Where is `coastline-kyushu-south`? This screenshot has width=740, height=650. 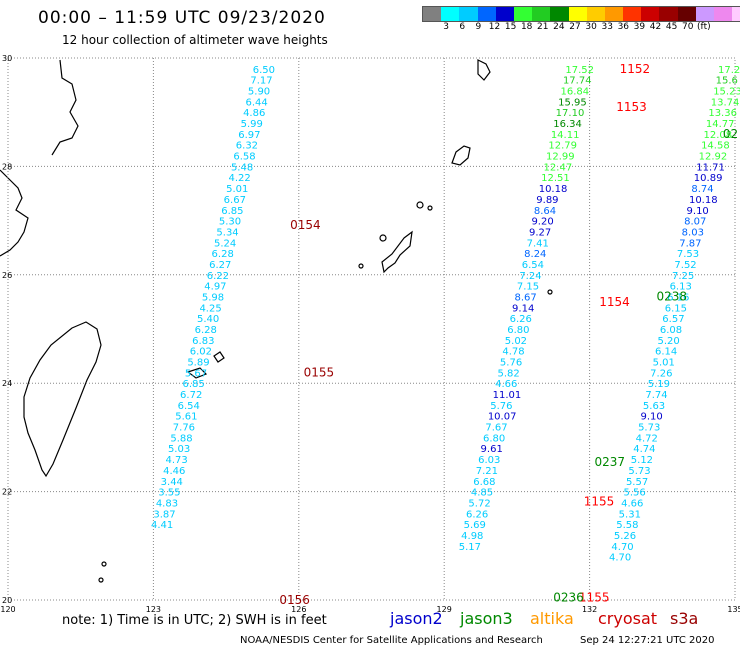 coastline-kyushu-south is located at coordinates (484, 70).